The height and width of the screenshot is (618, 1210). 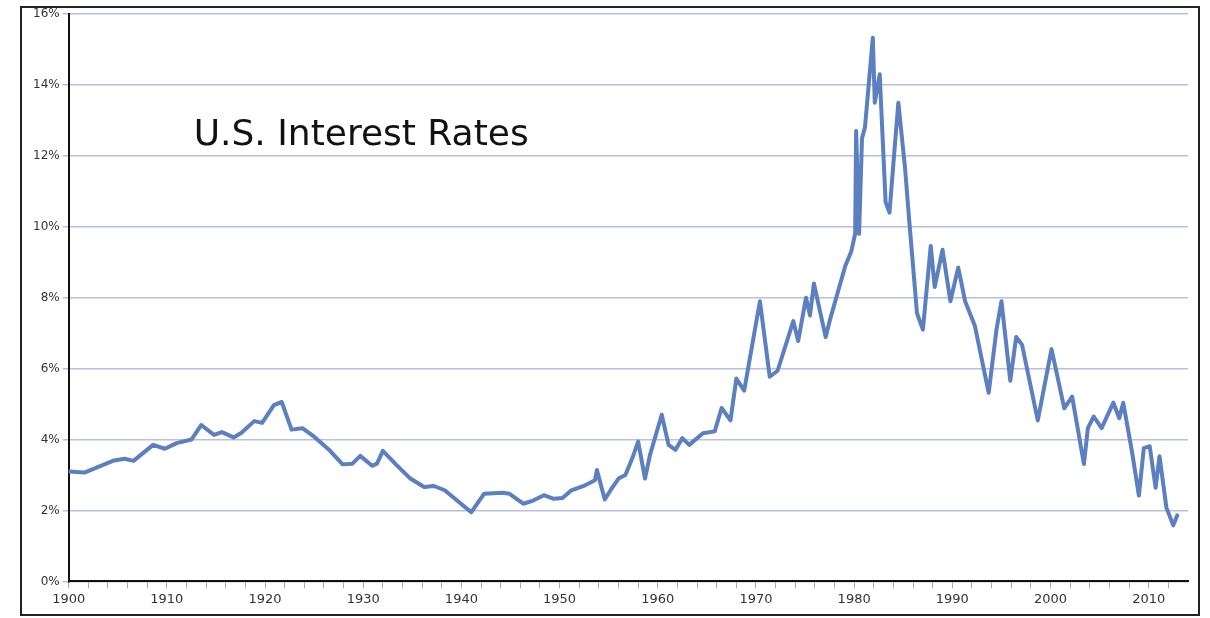 What do you see at coordinates (46, 84) in the screenshot?
I see `y-tick-label: 14%` at bounding box center [46, 84].